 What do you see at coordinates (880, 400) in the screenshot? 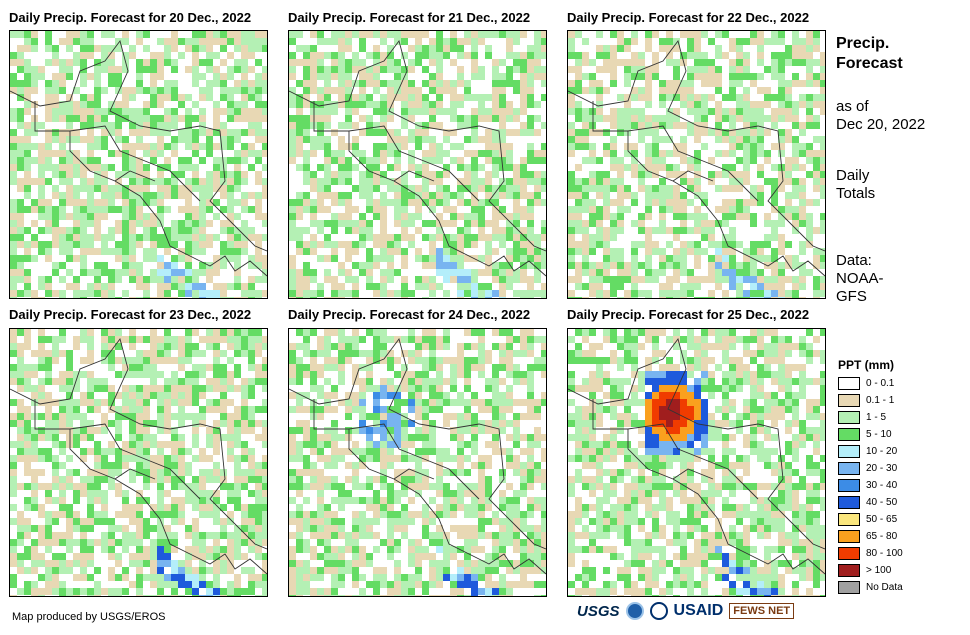
I see `legend-label: 0.1 - 1` at bounding box center [880, 400].